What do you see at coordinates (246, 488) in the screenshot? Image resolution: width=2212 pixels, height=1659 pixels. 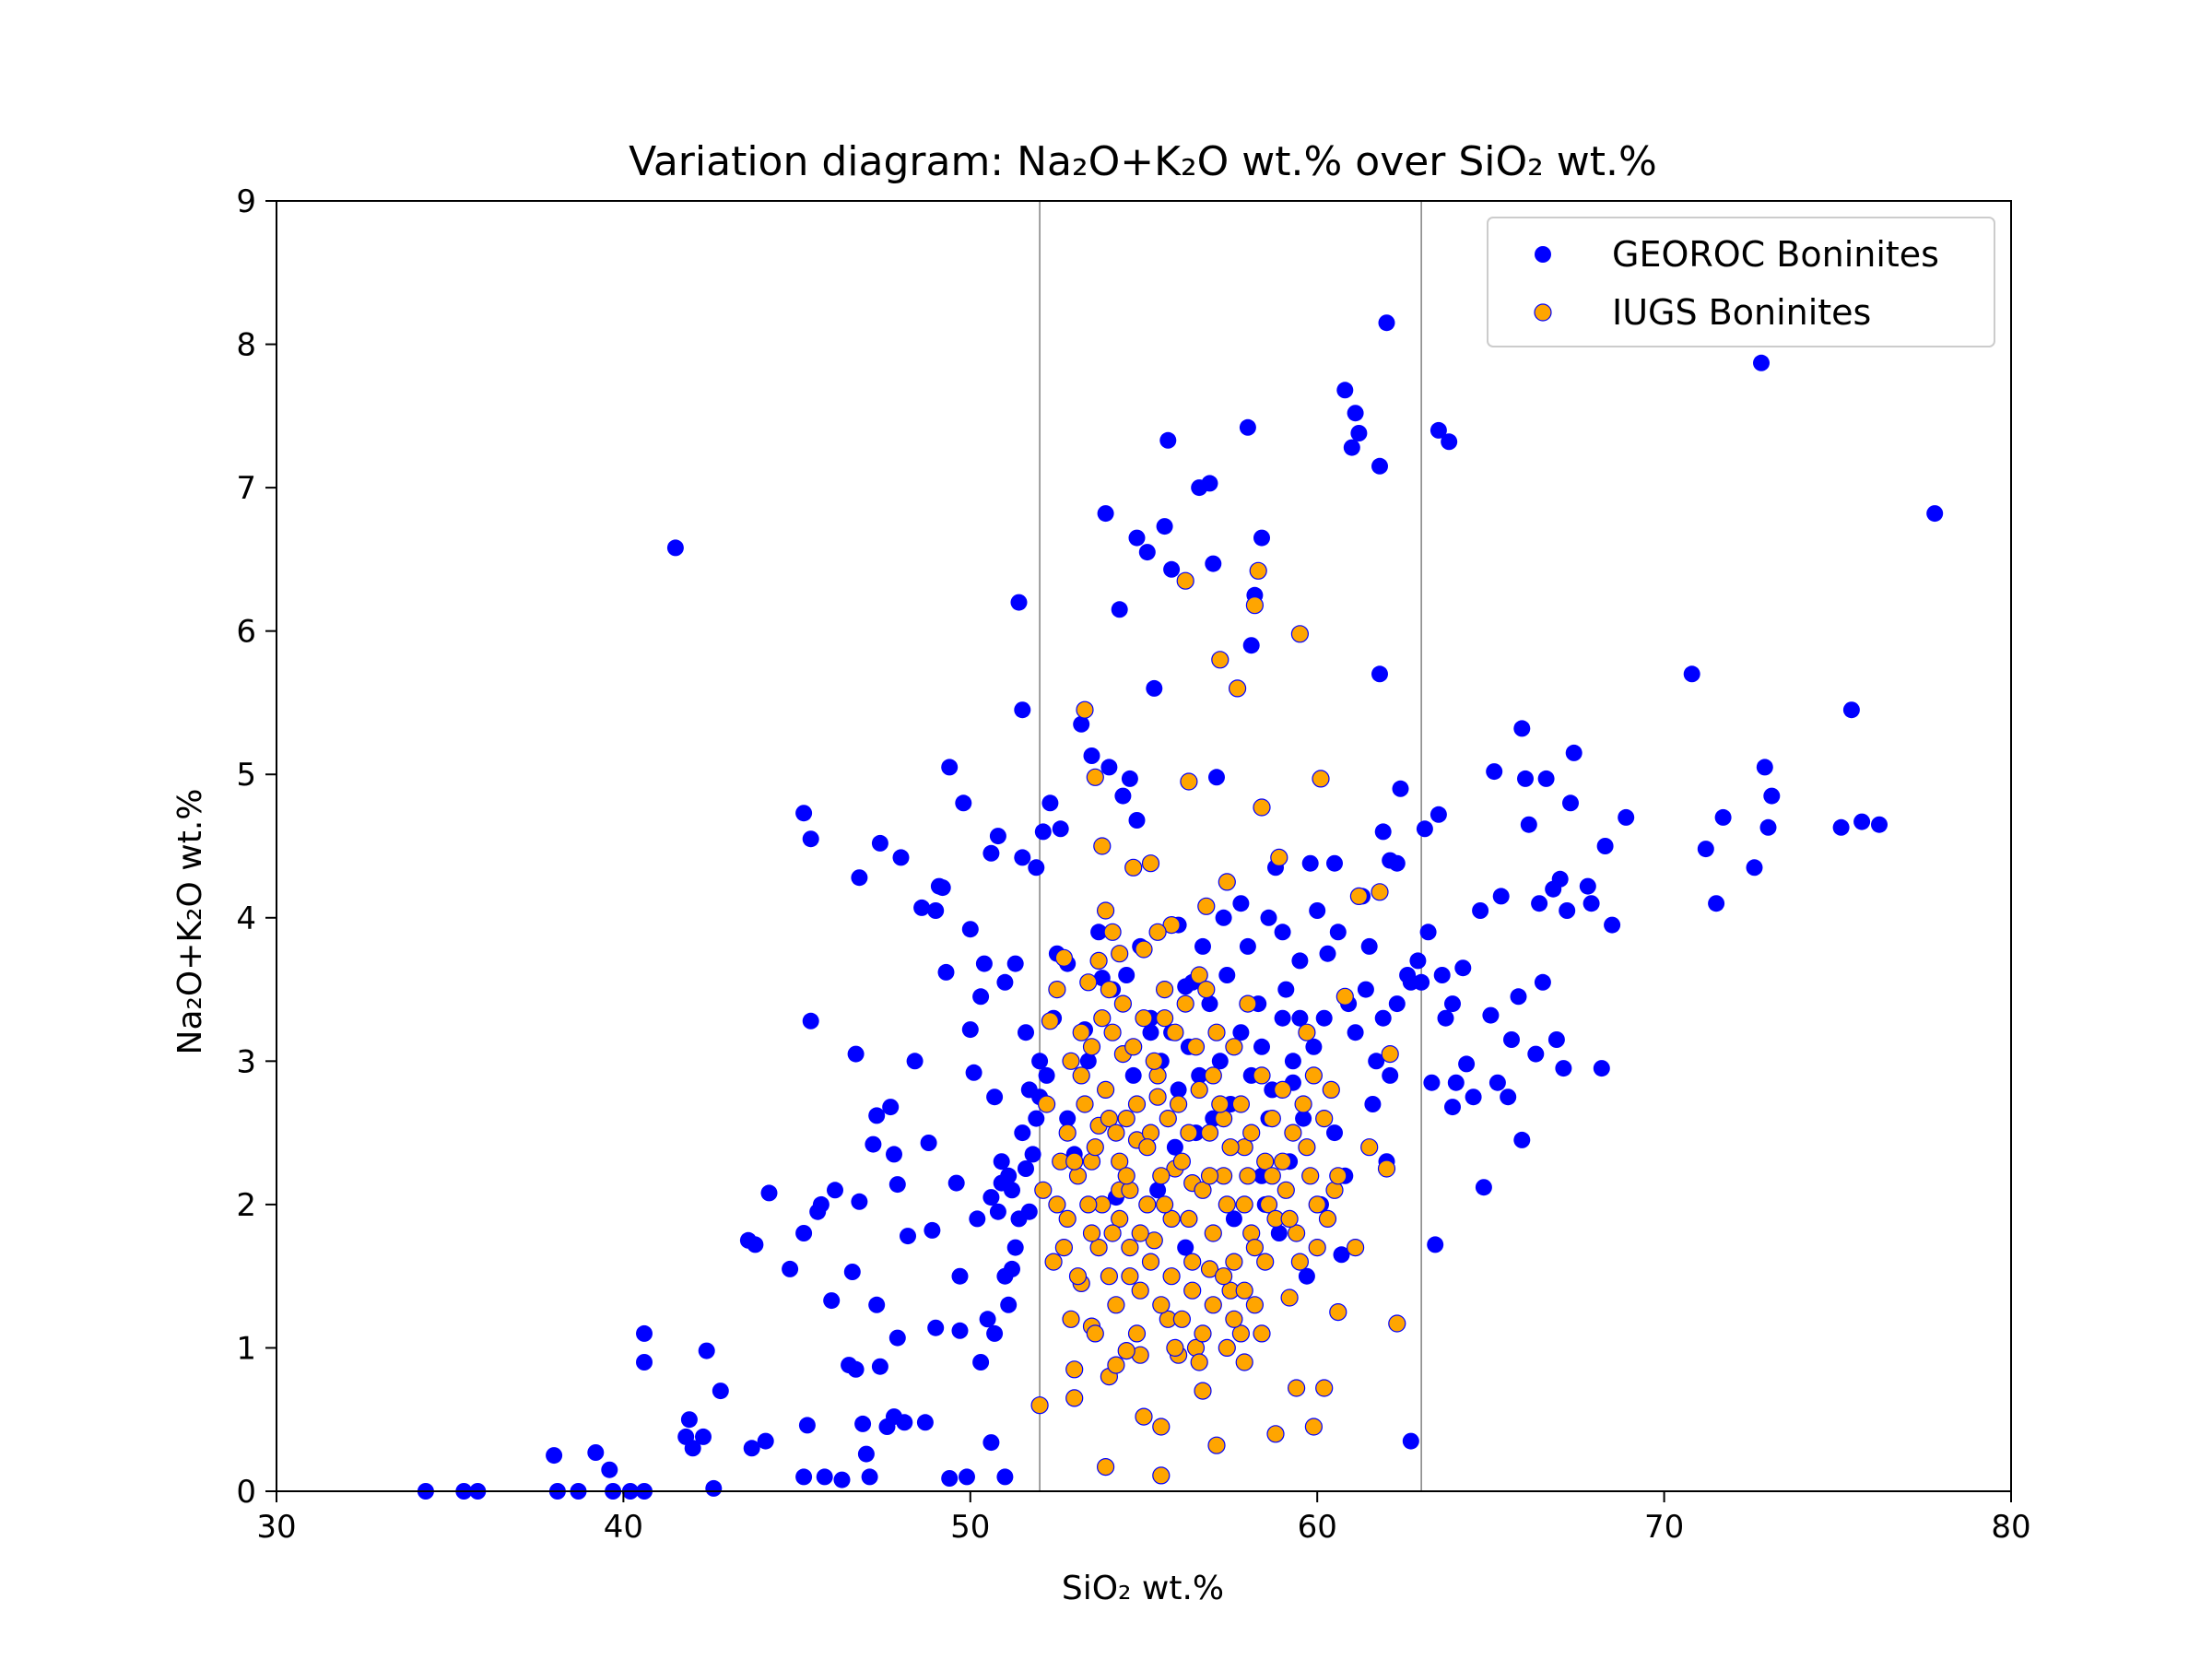 I see `y-tick-label: 7` at bounding box center [246, 488].